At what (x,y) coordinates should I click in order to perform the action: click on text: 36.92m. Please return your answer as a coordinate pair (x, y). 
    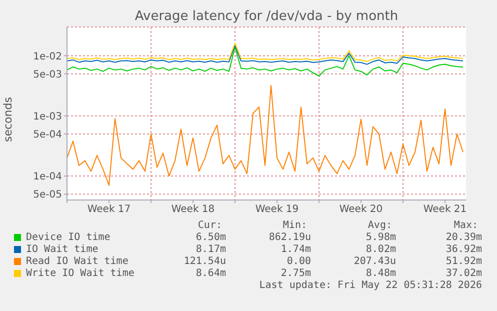
    Looking at the image, I should click on (464, 249).